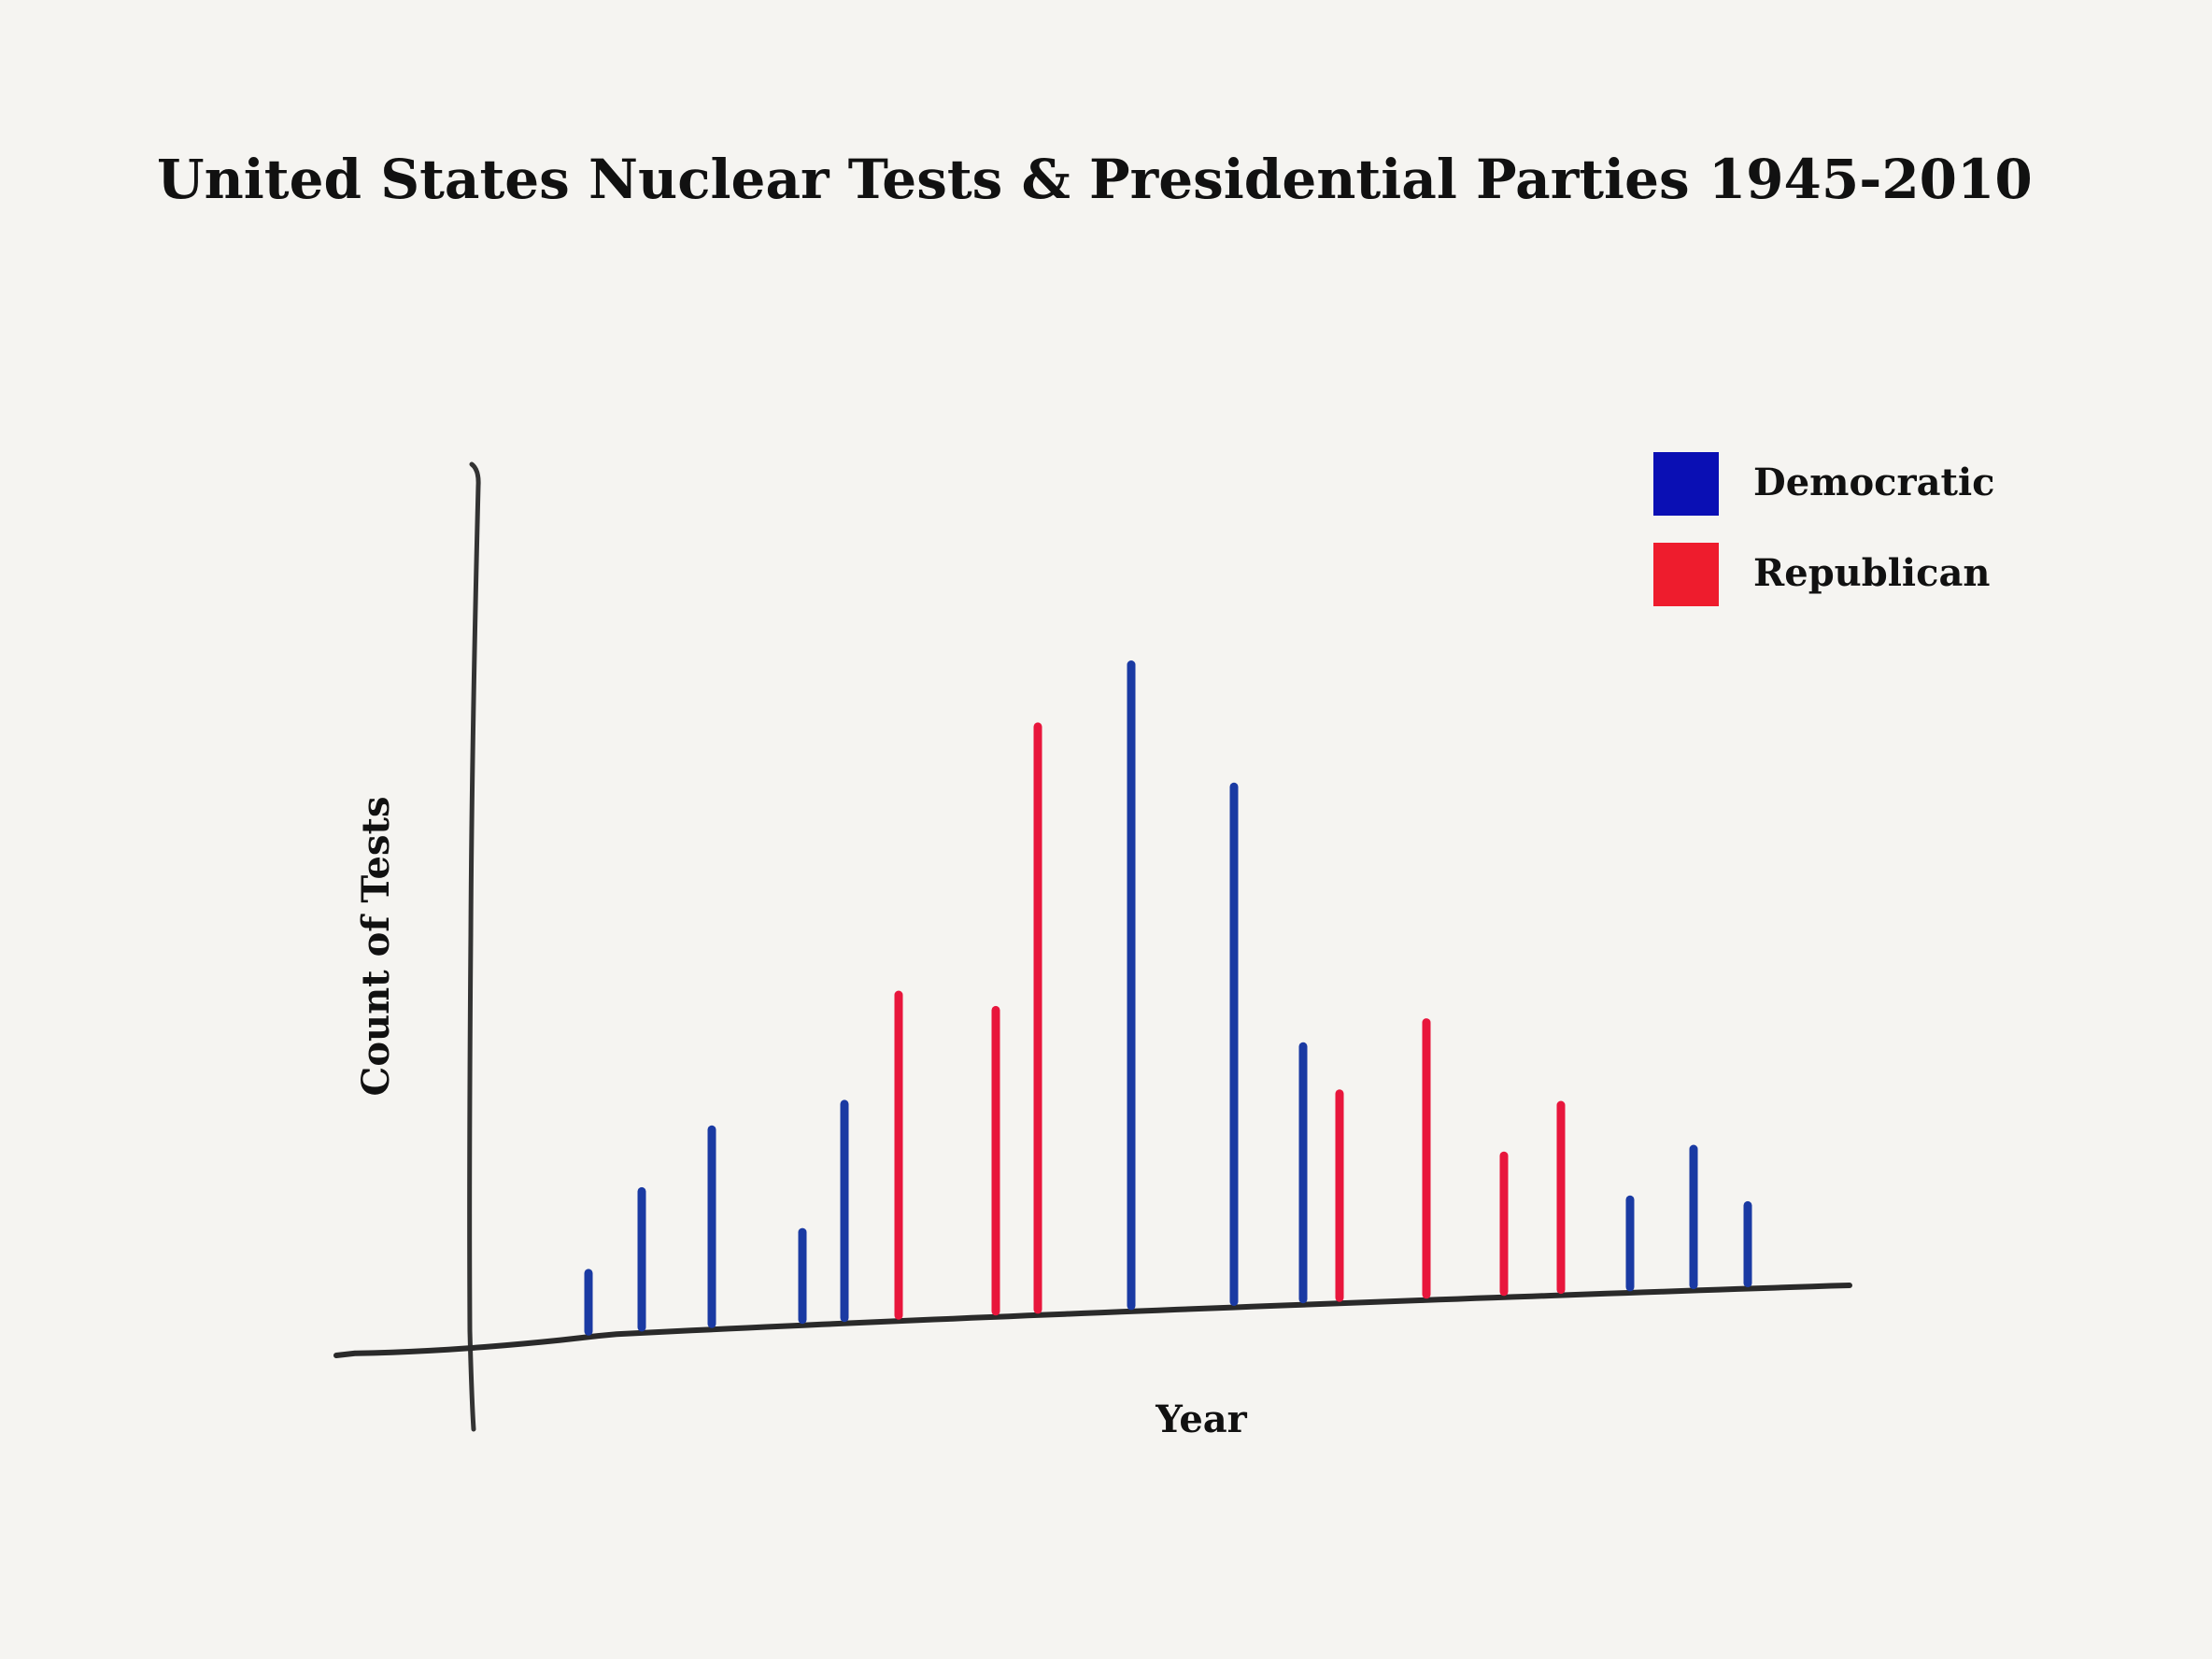  I want to click on legend-label-democratic: Democratic, so click(1874, 483).